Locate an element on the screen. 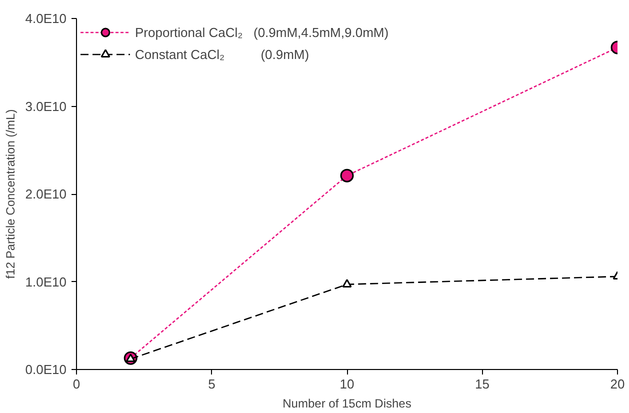 This screenshot has height=413, width=629. y-tick-label: 4.0E10 is located at coordinates (45, 18).